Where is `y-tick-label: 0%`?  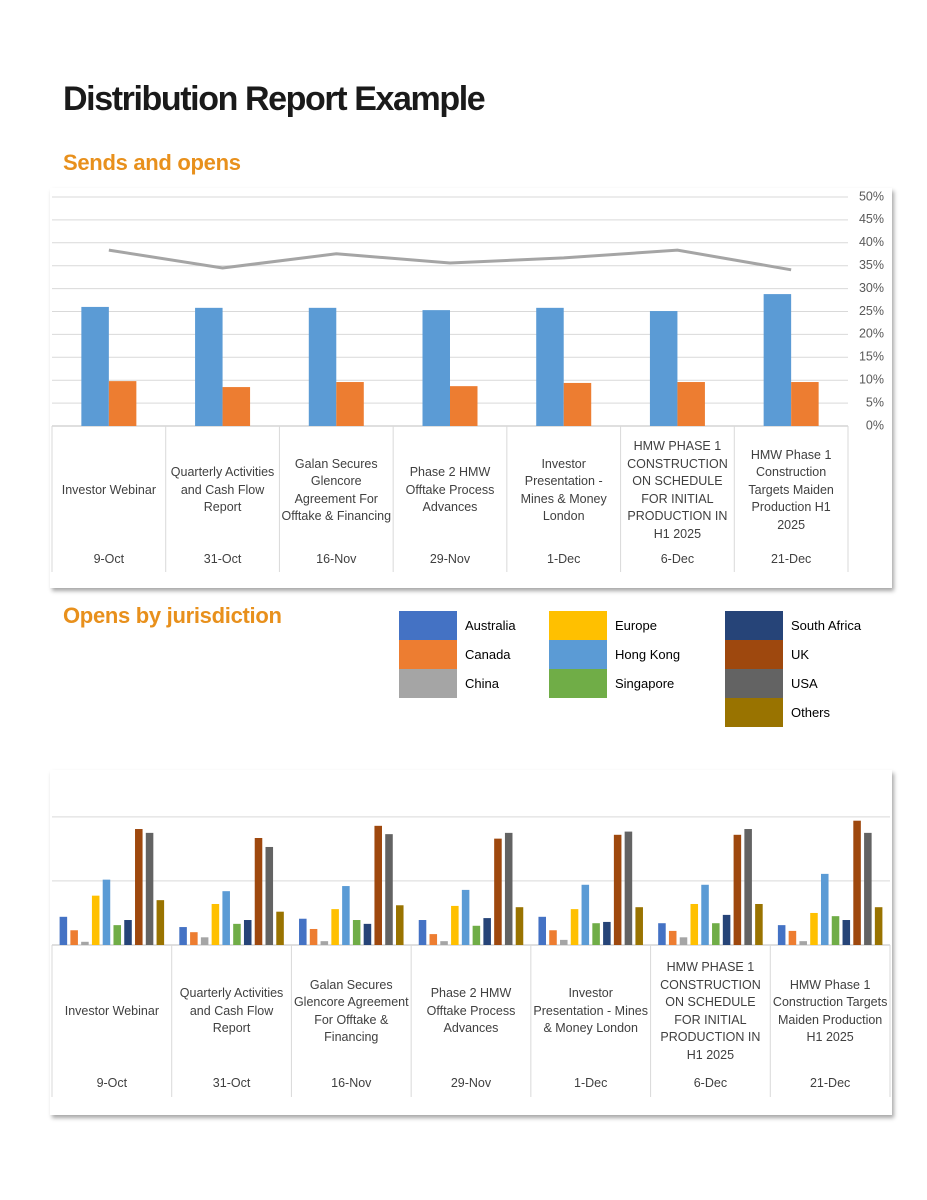
y-tick-label: 0% is located at coordinates (875, 425).